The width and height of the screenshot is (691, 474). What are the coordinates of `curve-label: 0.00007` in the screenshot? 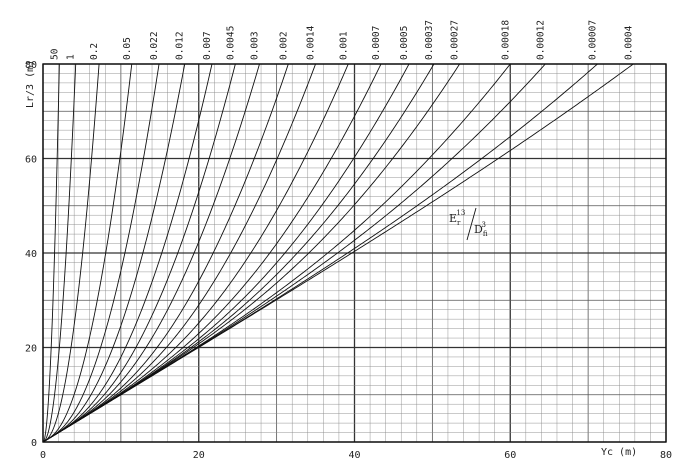 It's located at (592, 40).